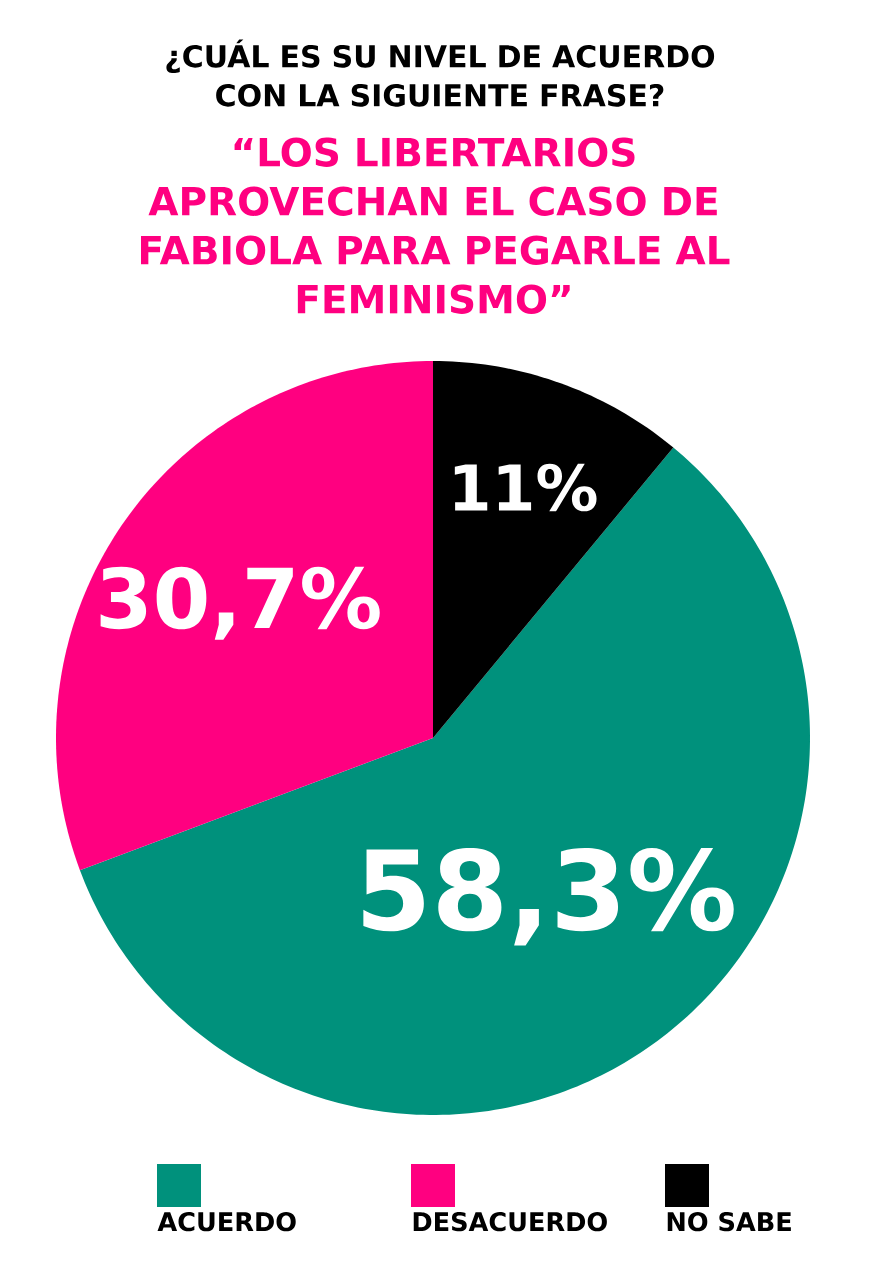 The width and height of the screenshot is (876, 1280). Describe the element at coordinates (226, 1221) in the screenshot. I see `legend-label: ACUERDO` at that location.